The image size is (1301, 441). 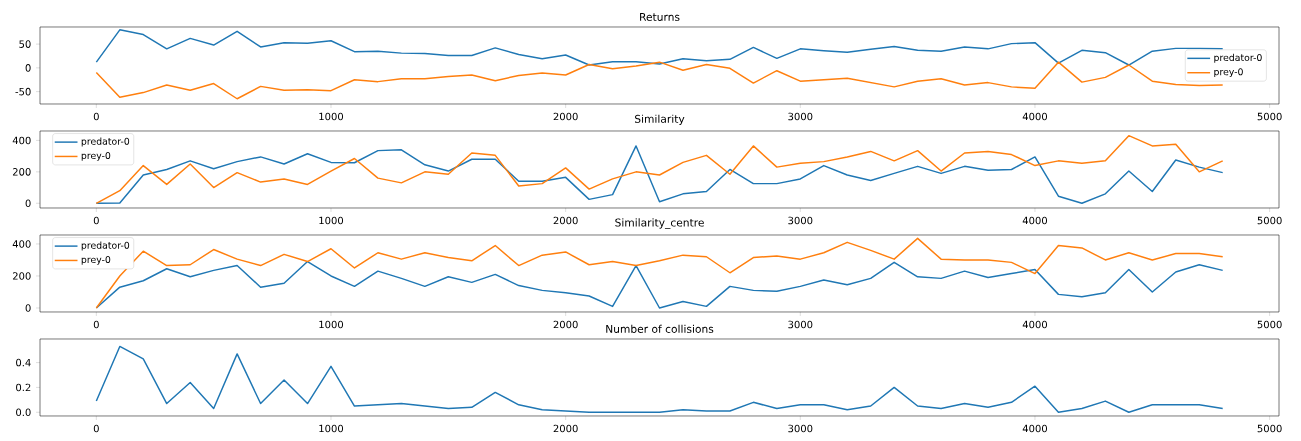 I want to click on chart-title: Similarity, so click(x=660, y=119).